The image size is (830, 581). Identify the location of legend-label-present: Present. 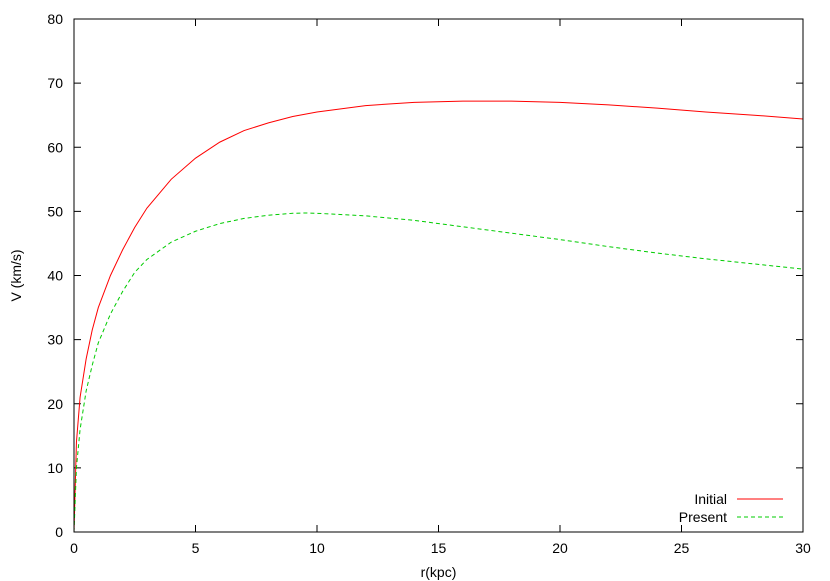
(703, 517).